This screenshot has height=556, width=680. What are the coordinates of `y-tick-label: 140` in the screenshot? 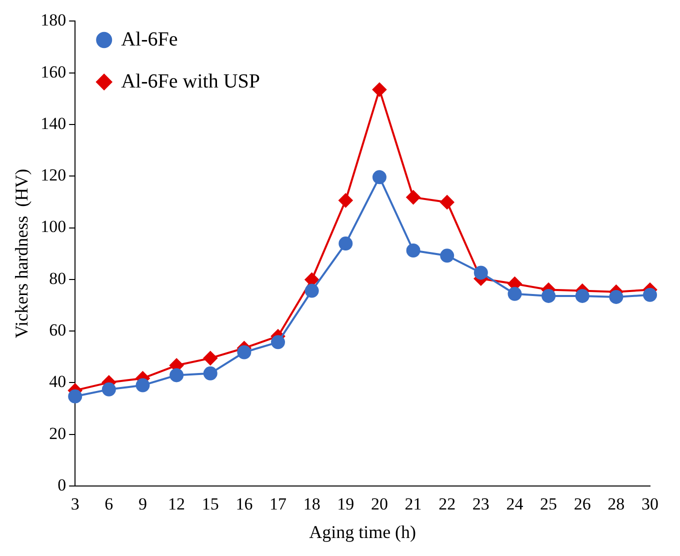 It's located at (53, 123).